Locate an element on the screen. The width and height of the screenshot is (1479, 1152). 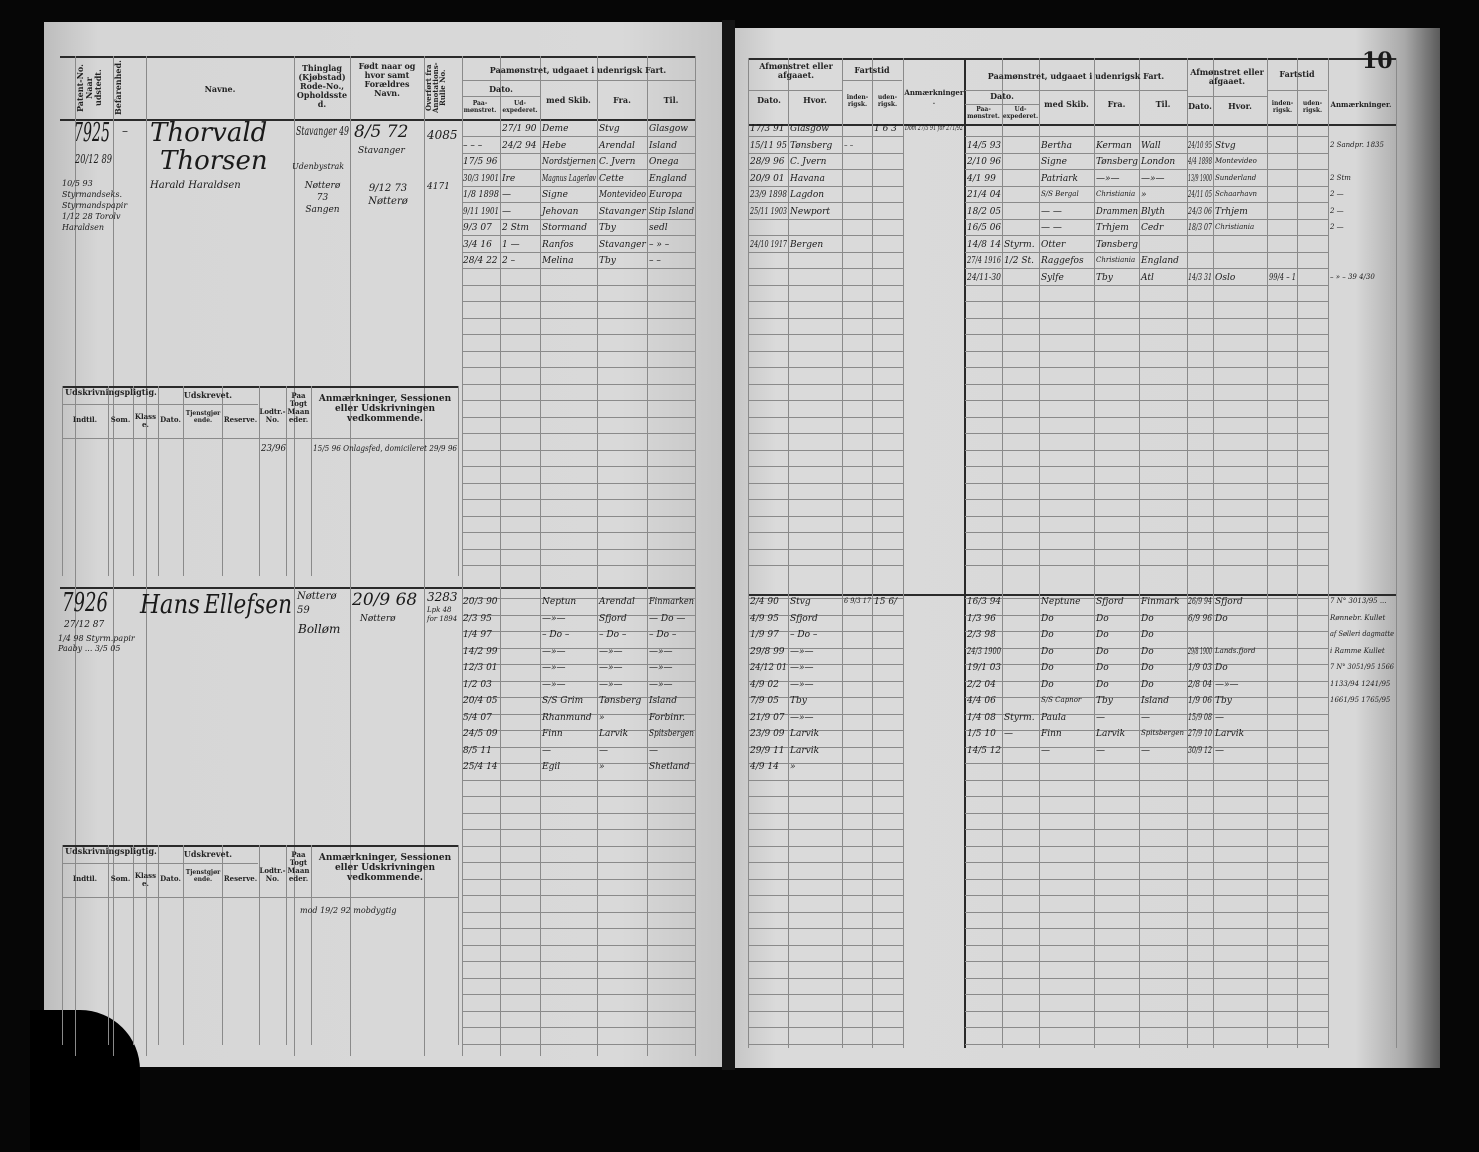
voyage2-til: Wall is located at coordinates (1151, 145).